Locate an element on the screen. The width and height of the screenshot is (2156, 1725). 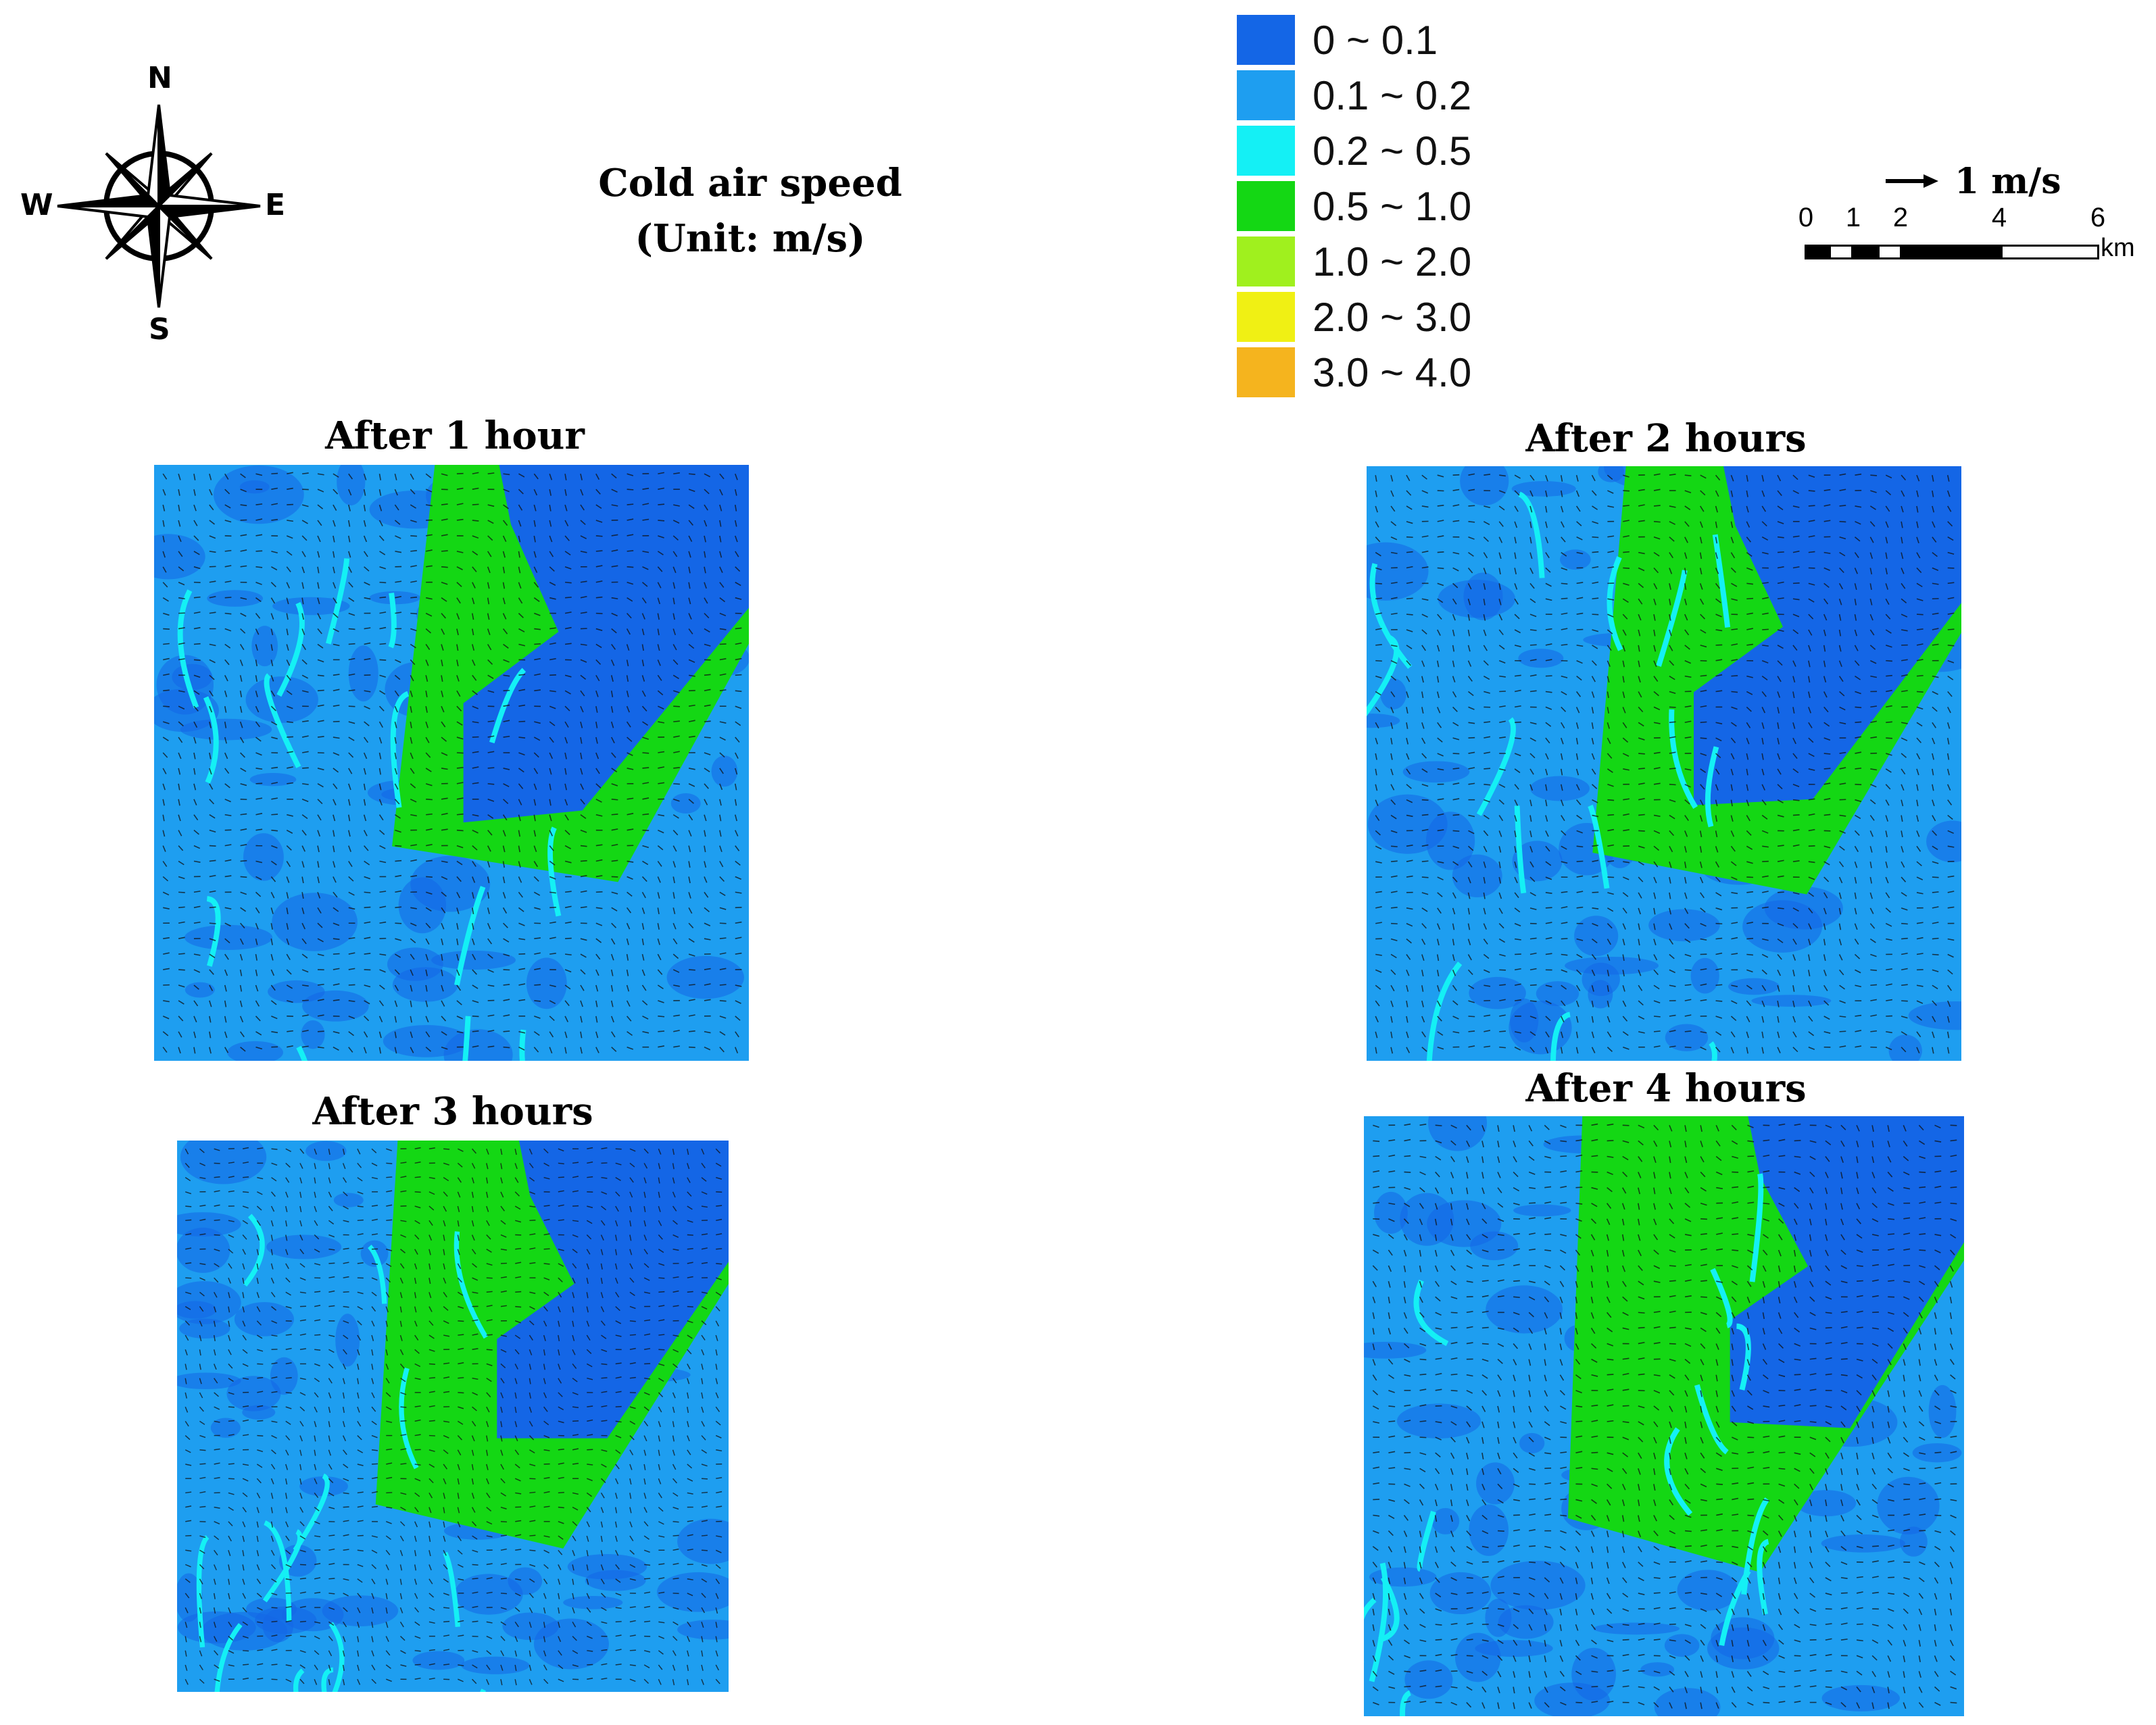
legend-item: 0 ~ 0.1 is located at coordinates (1354, 40).